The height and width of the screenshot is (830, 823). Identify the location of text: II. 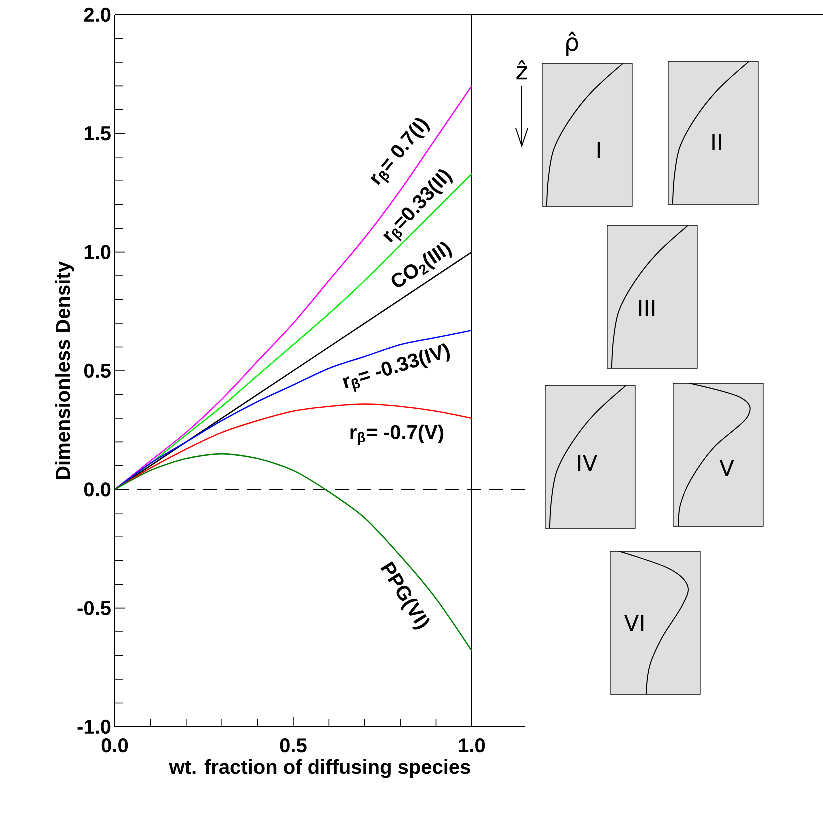
(717, 142).